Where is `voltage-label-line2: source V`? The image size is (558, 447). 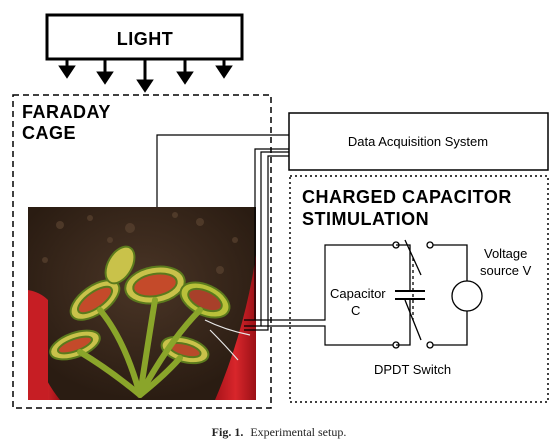 voltage-label-line2: source V is located at coordinates (506, 270).